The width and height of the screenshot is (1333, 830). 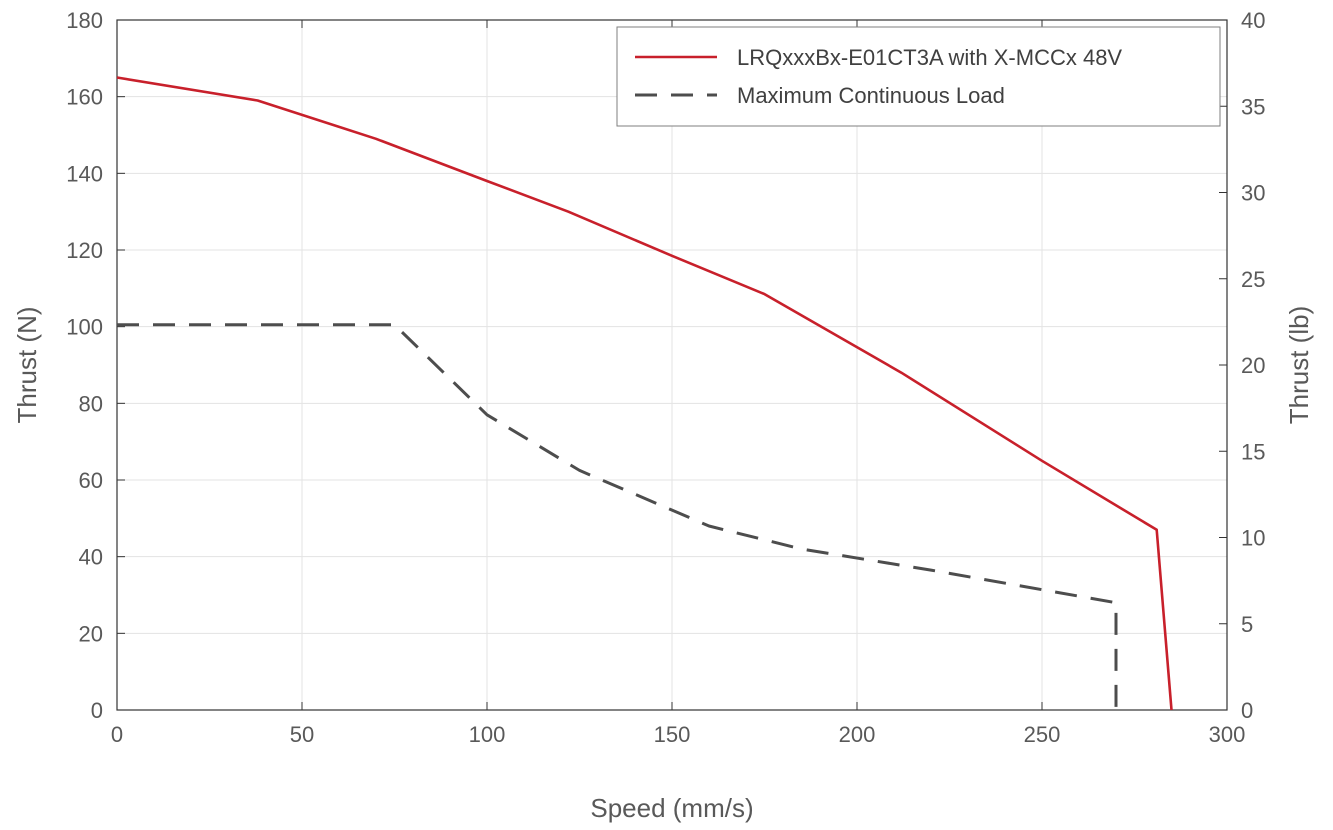 What do you see at coordinates (84, 327) in the screenshot?
I see `y-tick-label-left: 100` at bounding box center [84, 327].